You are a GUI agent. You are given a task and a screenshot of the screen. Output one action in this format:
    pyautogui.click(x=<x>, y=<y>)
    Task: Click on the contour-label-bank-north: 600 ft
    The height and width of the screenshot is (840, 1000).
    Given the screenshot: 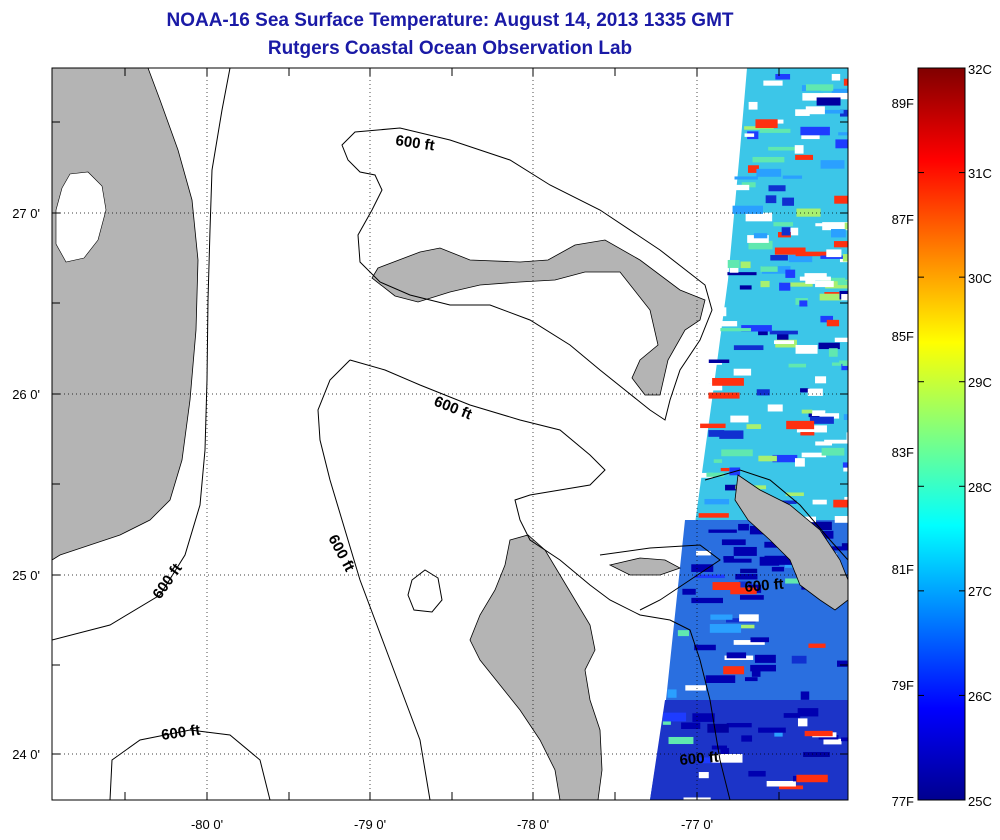 What is the action you would take?
    pyautogui.click(x=453, y=408)
    